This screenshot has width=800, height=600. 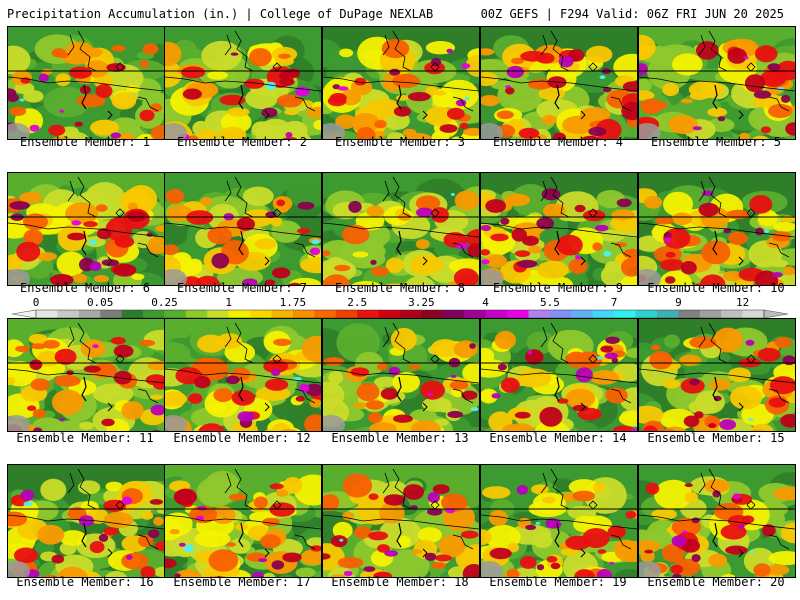 I want to click on colorbar-tick-label: 1.75, so click(x=293, y=302).